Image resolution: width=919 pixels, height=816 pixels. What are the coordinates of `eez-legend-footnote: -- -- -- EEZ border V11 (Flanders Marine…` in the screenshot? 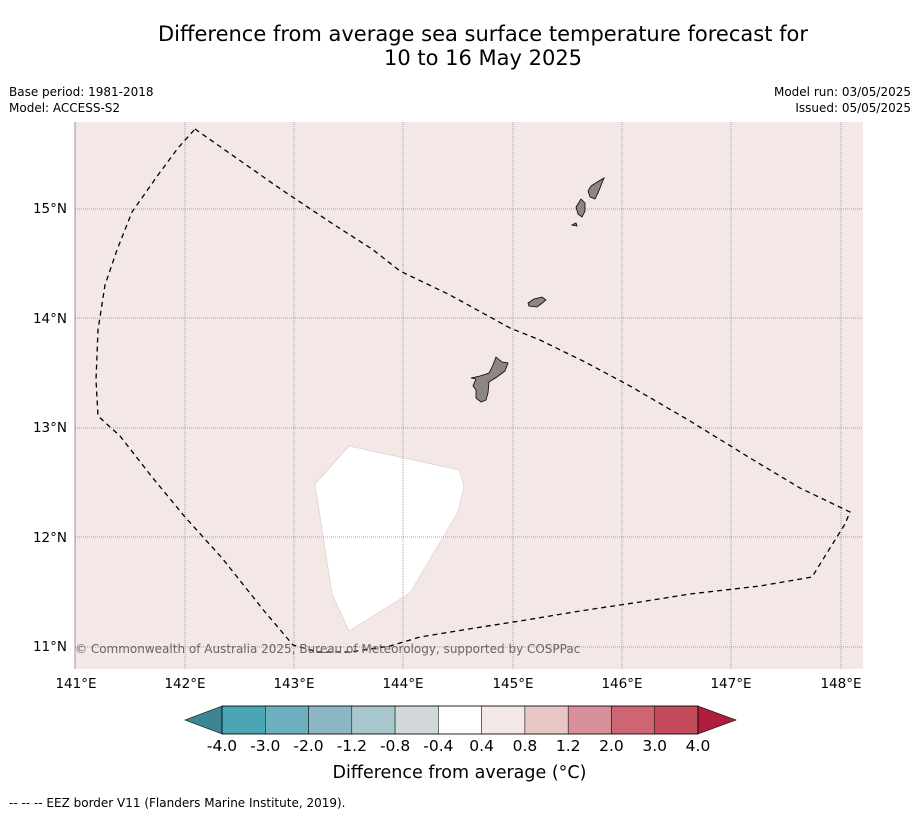 It's located at (177, 803).